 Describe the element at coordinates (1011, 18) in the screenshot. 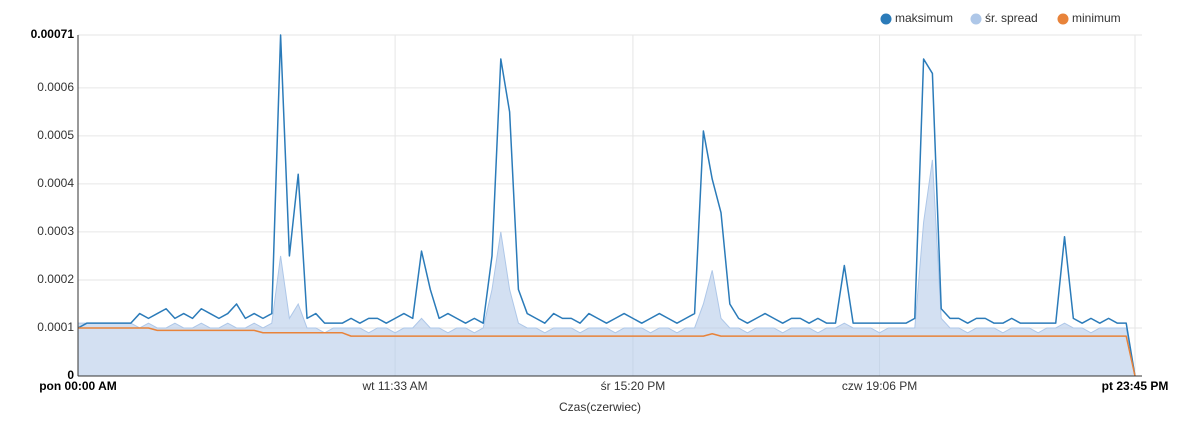

I see `legend-label: śr. spread` at that location.